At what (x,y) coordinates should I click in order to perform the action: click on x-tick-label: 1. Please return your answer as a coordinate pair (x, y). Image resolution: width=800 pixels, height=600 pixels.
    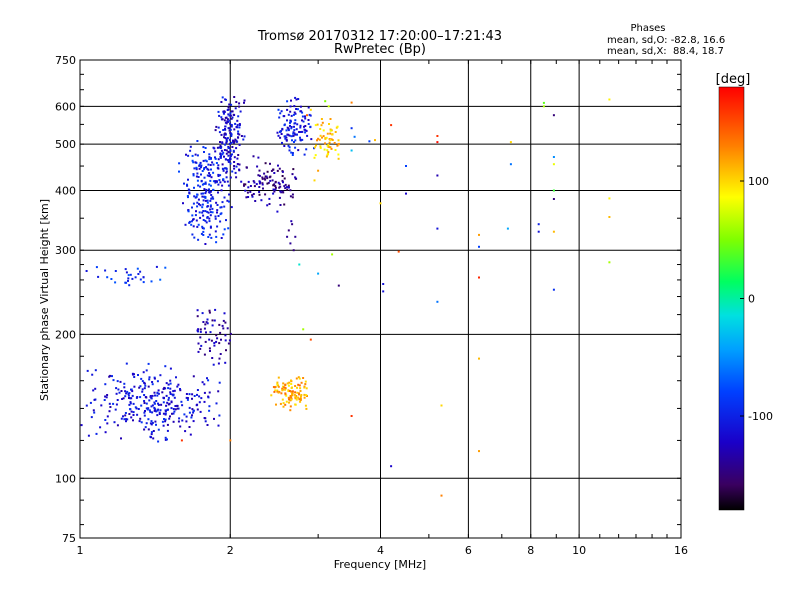
    Looking at the image, I should click on (80, 550).